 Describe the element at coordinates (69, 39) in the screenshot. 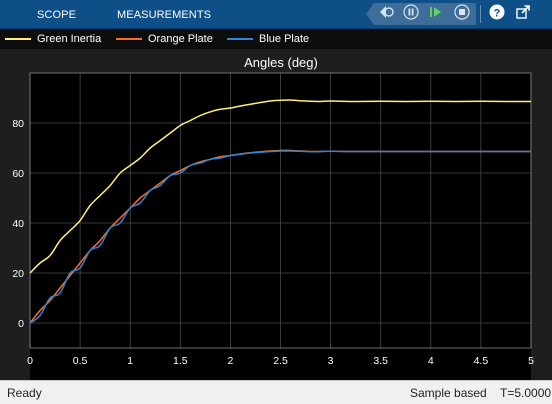

I see `legend-label-green-inertia: Green Inertia` at that location.